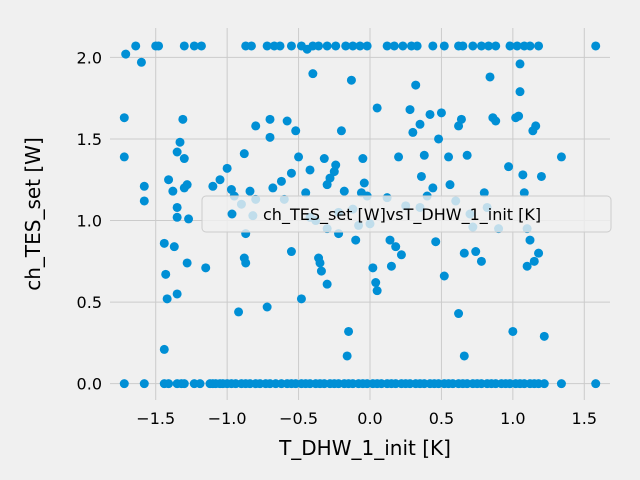  I want to click on y-tick-label: 1.5, so click(89, 139).